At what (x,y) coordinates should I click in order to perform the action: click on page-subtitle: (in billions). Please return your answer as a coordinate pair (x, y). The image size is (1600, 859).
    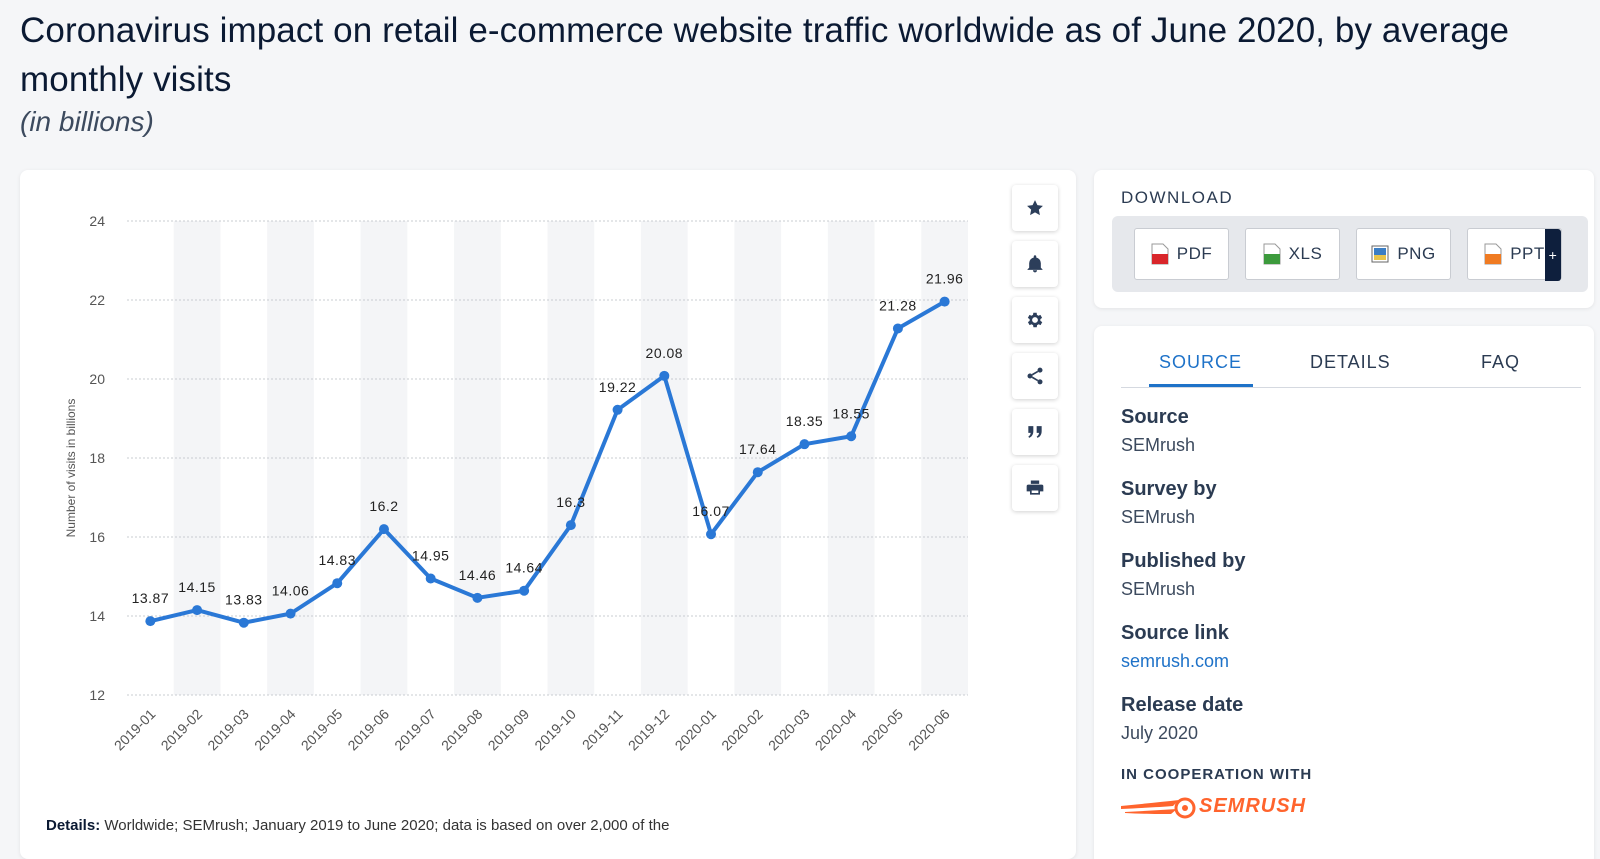
    Looking at the image, I should click on (87, 121).